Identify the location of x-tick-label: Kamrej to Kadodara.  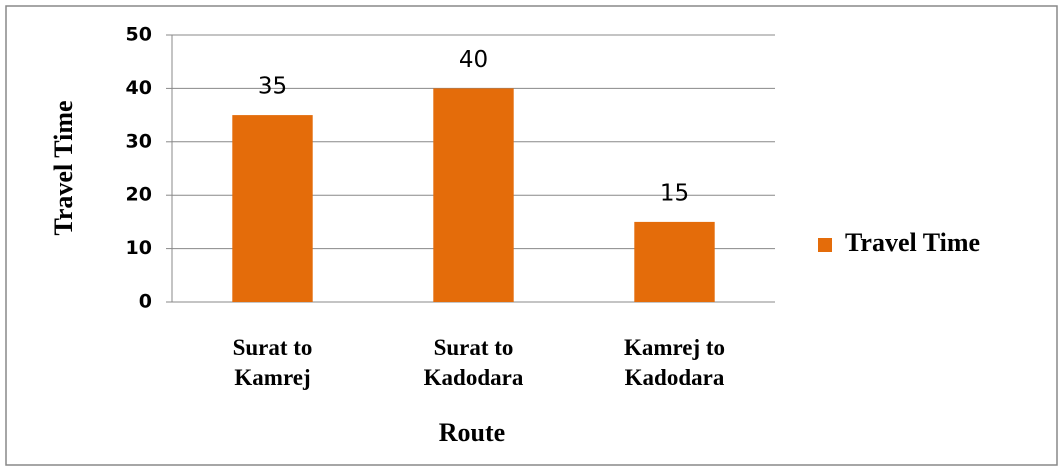
(674, 362).